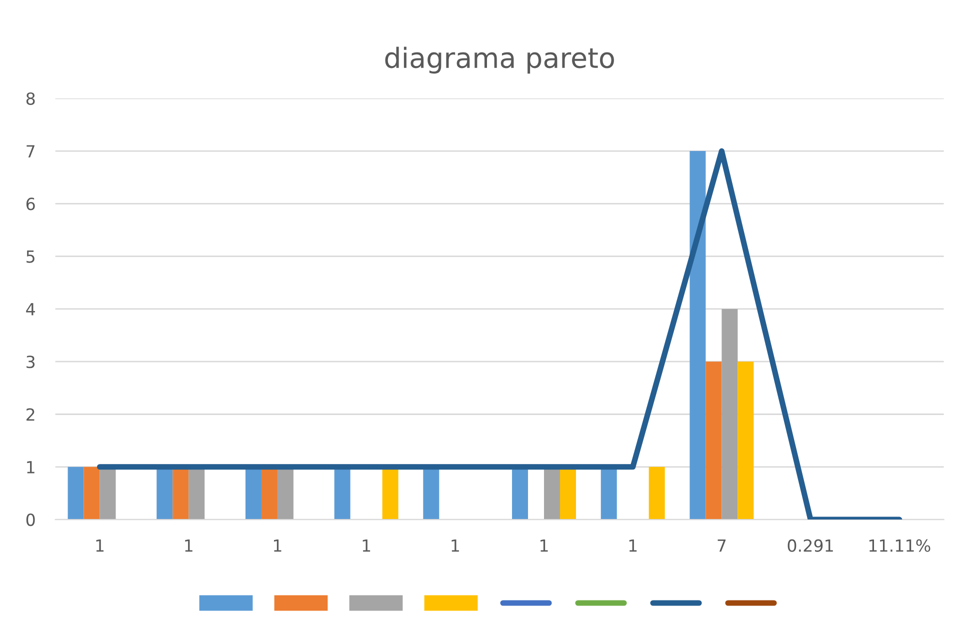  I want to click on y-tick-label: 6, so click(30, 204).